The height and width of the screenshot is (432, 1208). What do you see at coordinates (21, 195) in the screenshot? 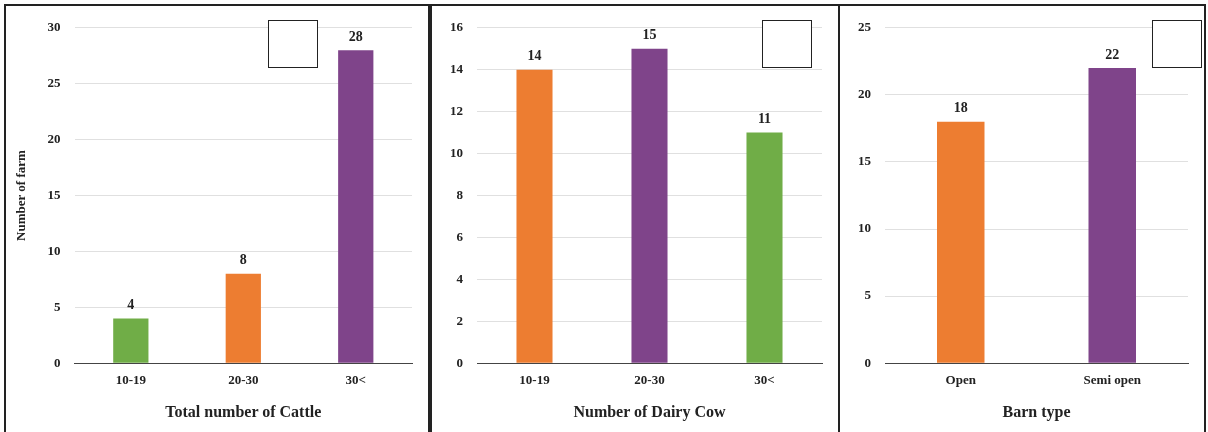
I see `y-axis-title: Number of farm` at bounding box center [21, 195].